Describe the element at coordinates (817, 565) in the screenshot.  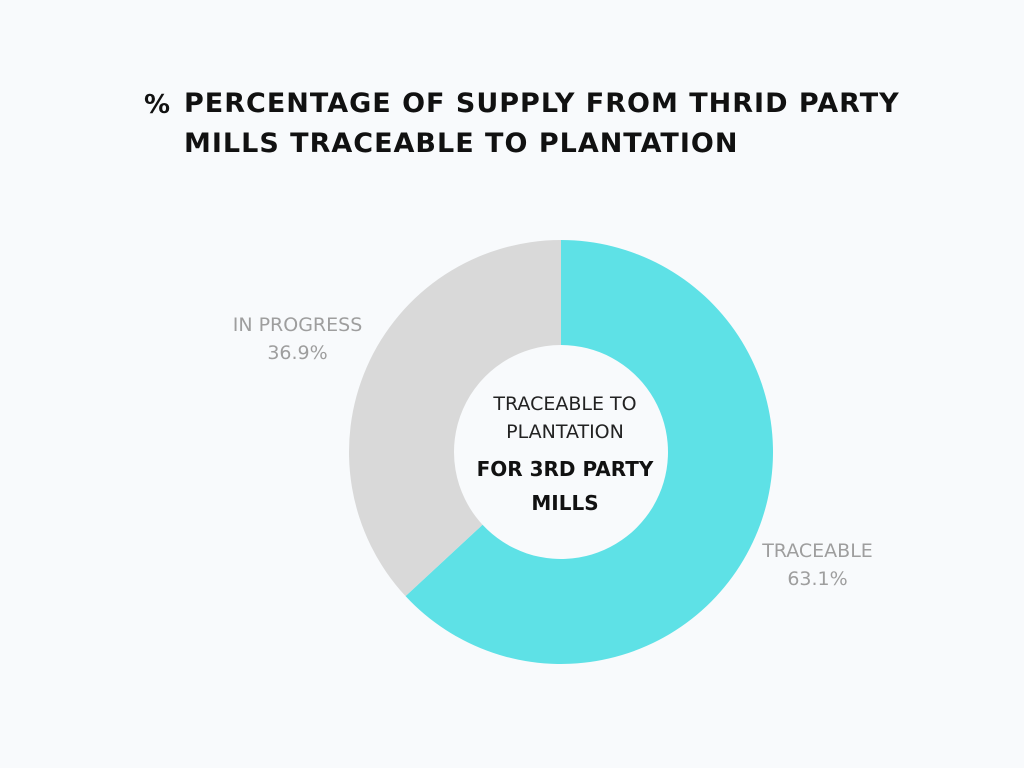
I see `slice-label-traceable: TRACEABLE 63.1%` at that location.